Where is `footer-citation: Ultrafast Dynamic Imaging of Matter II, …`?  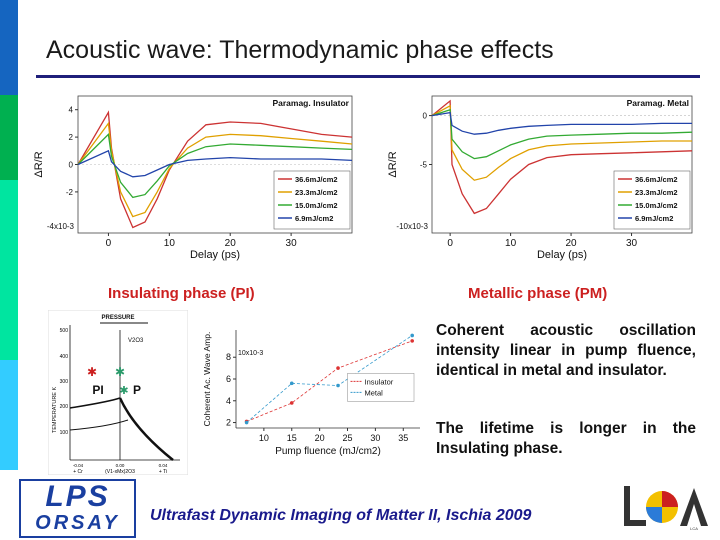 footer-citation: Ultrafast Dynamic Imaging of Matter II, … is located at coordinates (341, 515).